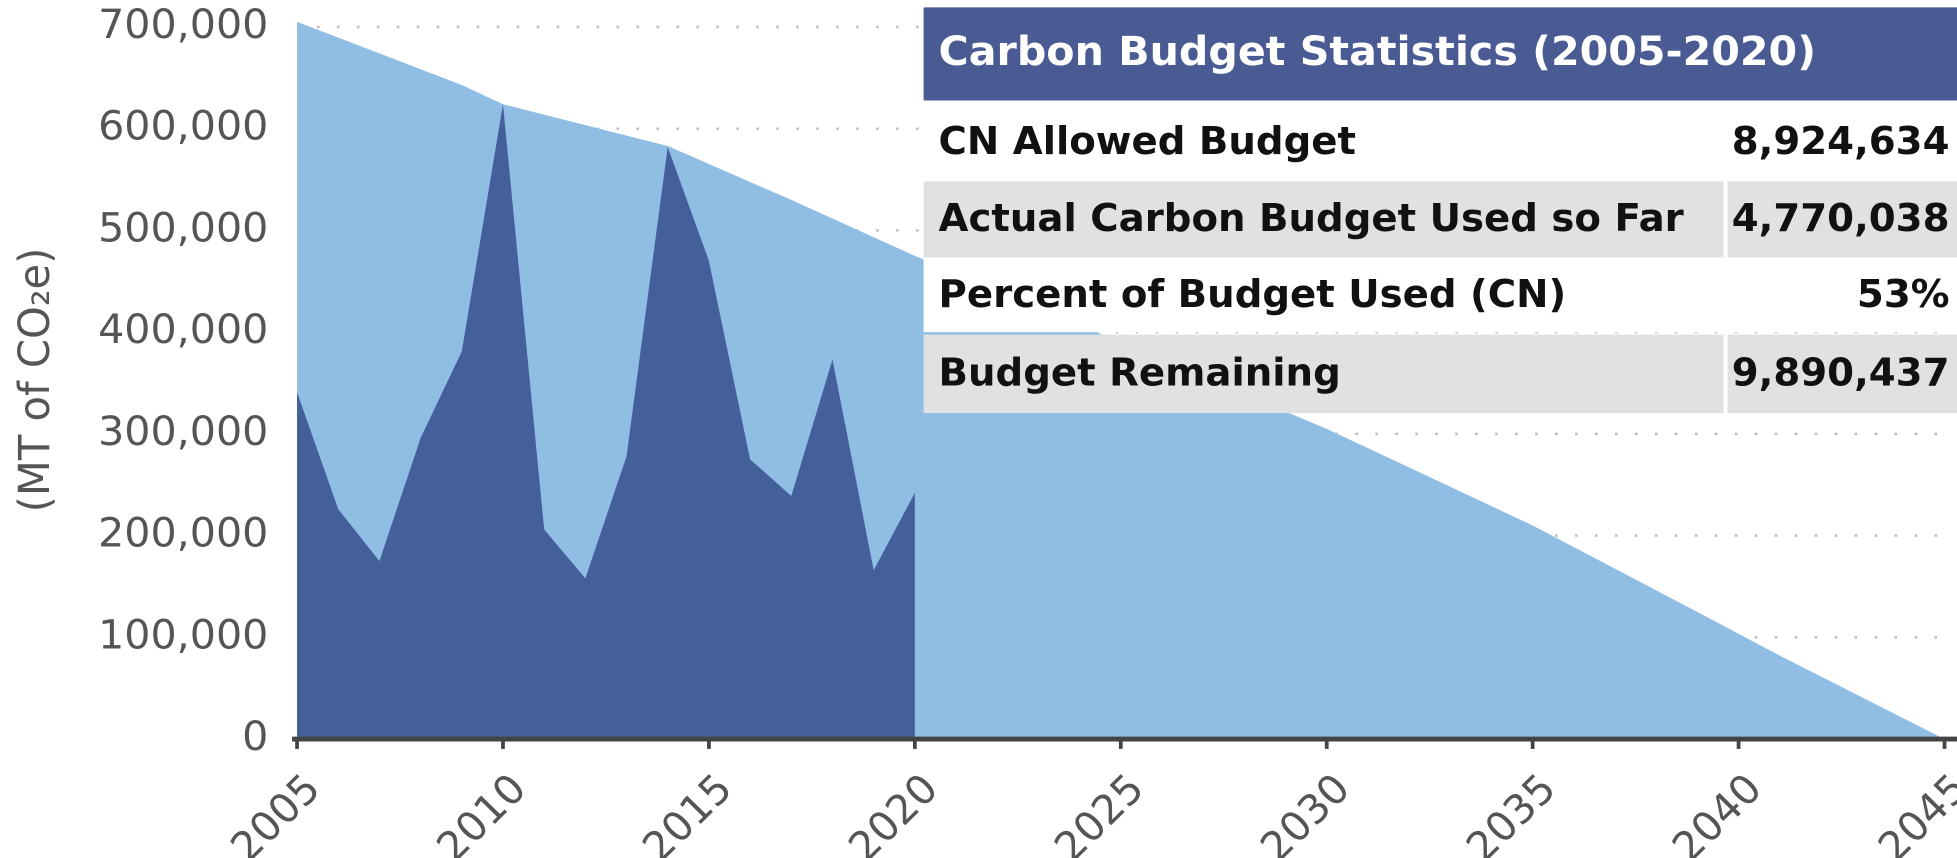 This screenshot has height=858, width=1957. I want to click on table-label: Actual Carbon Budget Used so Far, so click(1311, 218).